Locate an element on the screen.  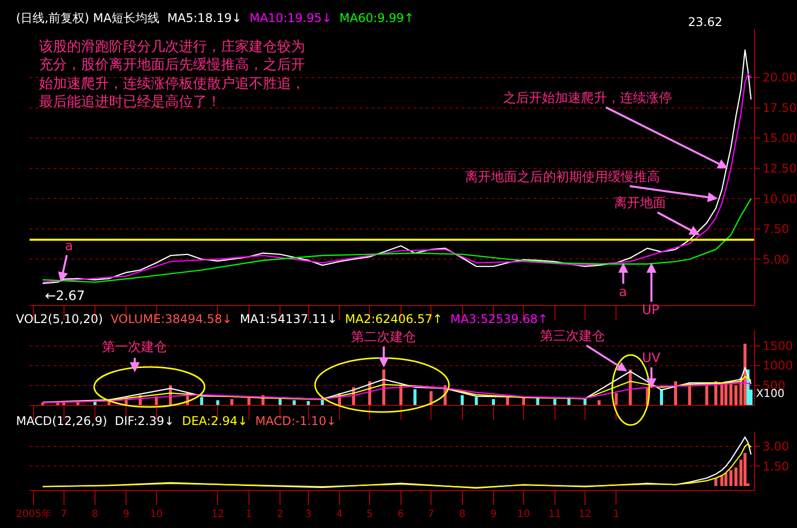
text: 23.62 is located at coordinates (705, 22).